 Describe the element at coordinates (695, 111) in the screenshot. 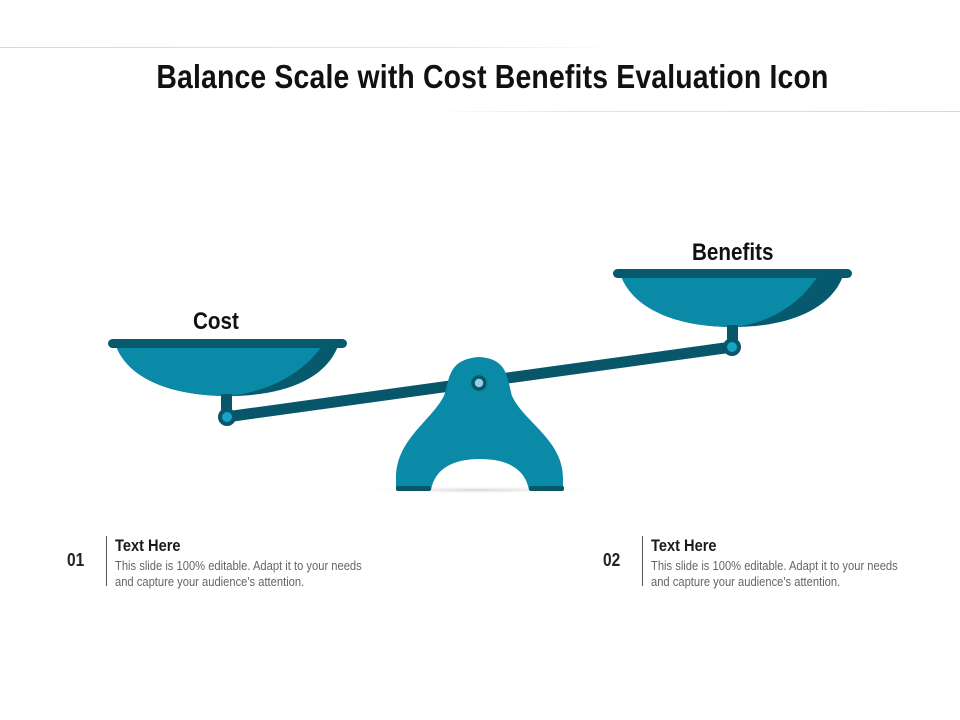

I see `bottom-decorative-line` at that location.